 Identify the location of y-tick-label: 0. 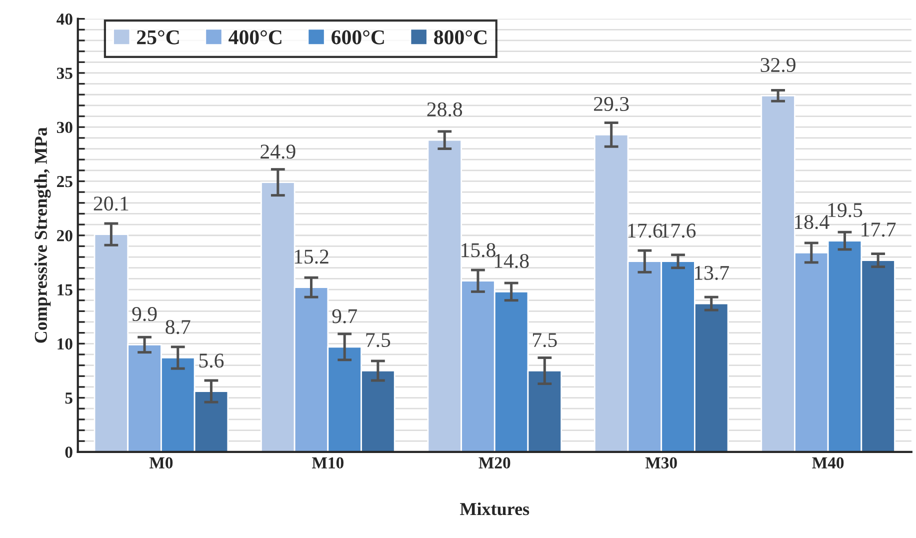
(68, 452).